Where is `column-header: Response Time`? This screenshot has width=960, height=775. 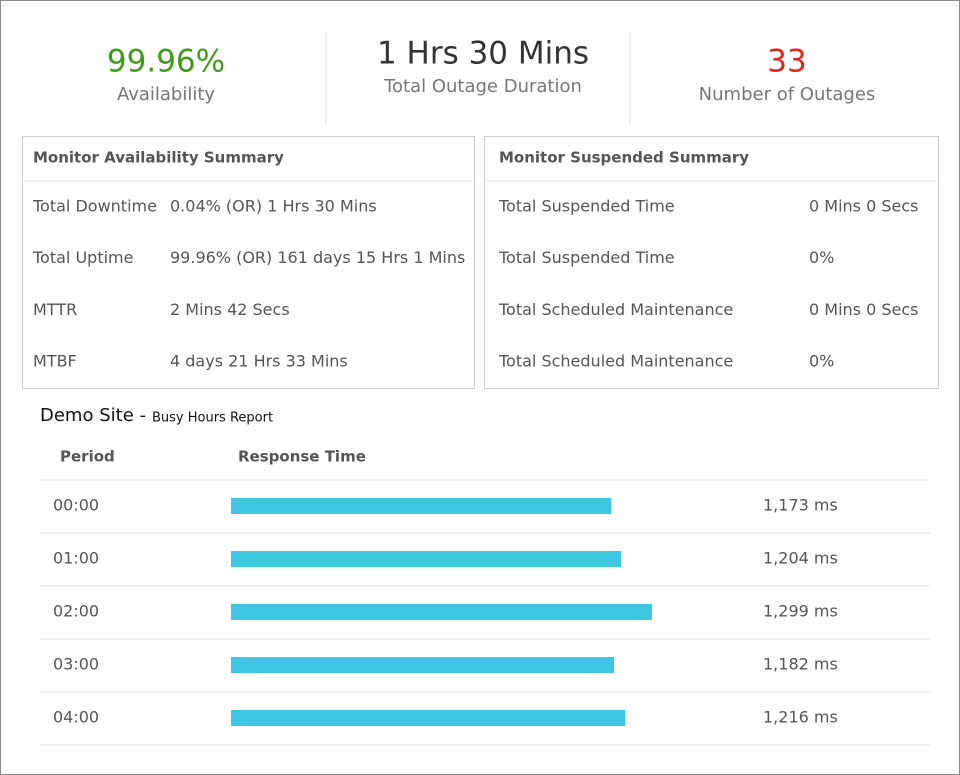 column-header: Response Time is located at coordinates (302, 457).